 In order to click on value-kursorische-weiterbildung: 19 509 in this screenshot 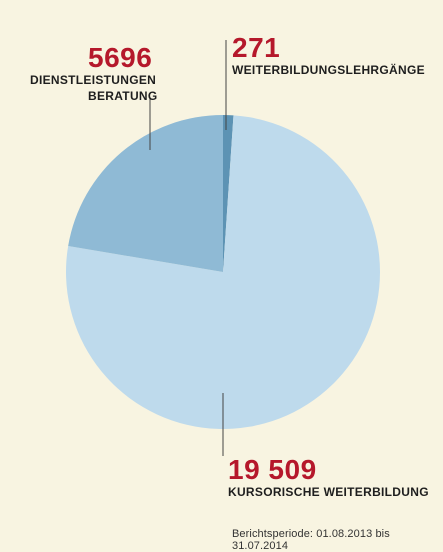, I will do `click(272, 469)`.